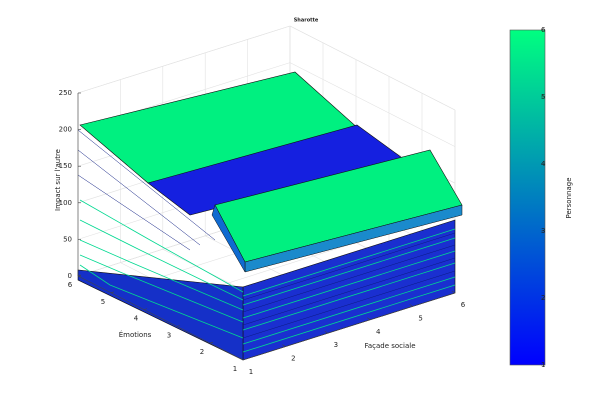  I want to click on x-tick-label: 3, so click(336, 345).